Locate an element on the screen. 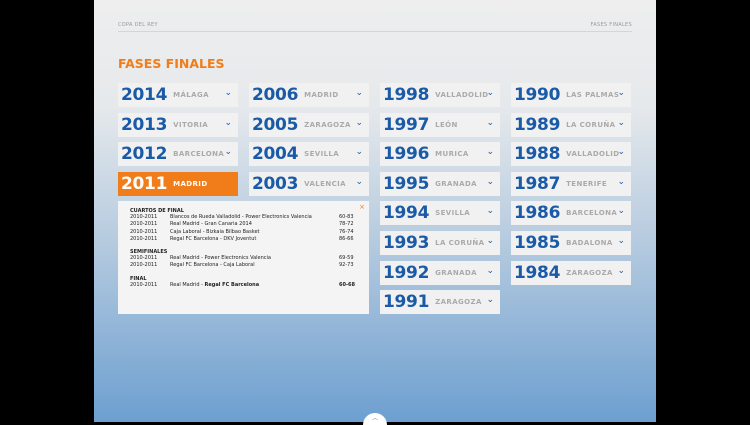 This screenshot has width=750, height=425. year: 1987 is located at coordinates (537, 183).